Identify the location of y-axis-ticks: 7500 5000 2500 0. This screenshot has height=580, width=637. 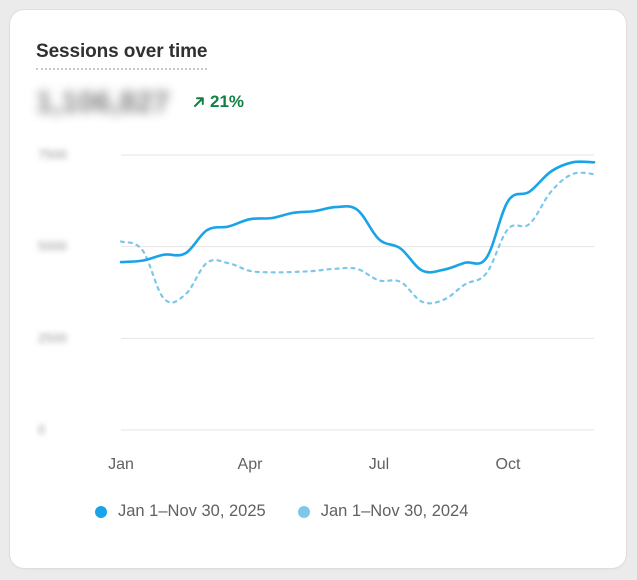
(52, 292).